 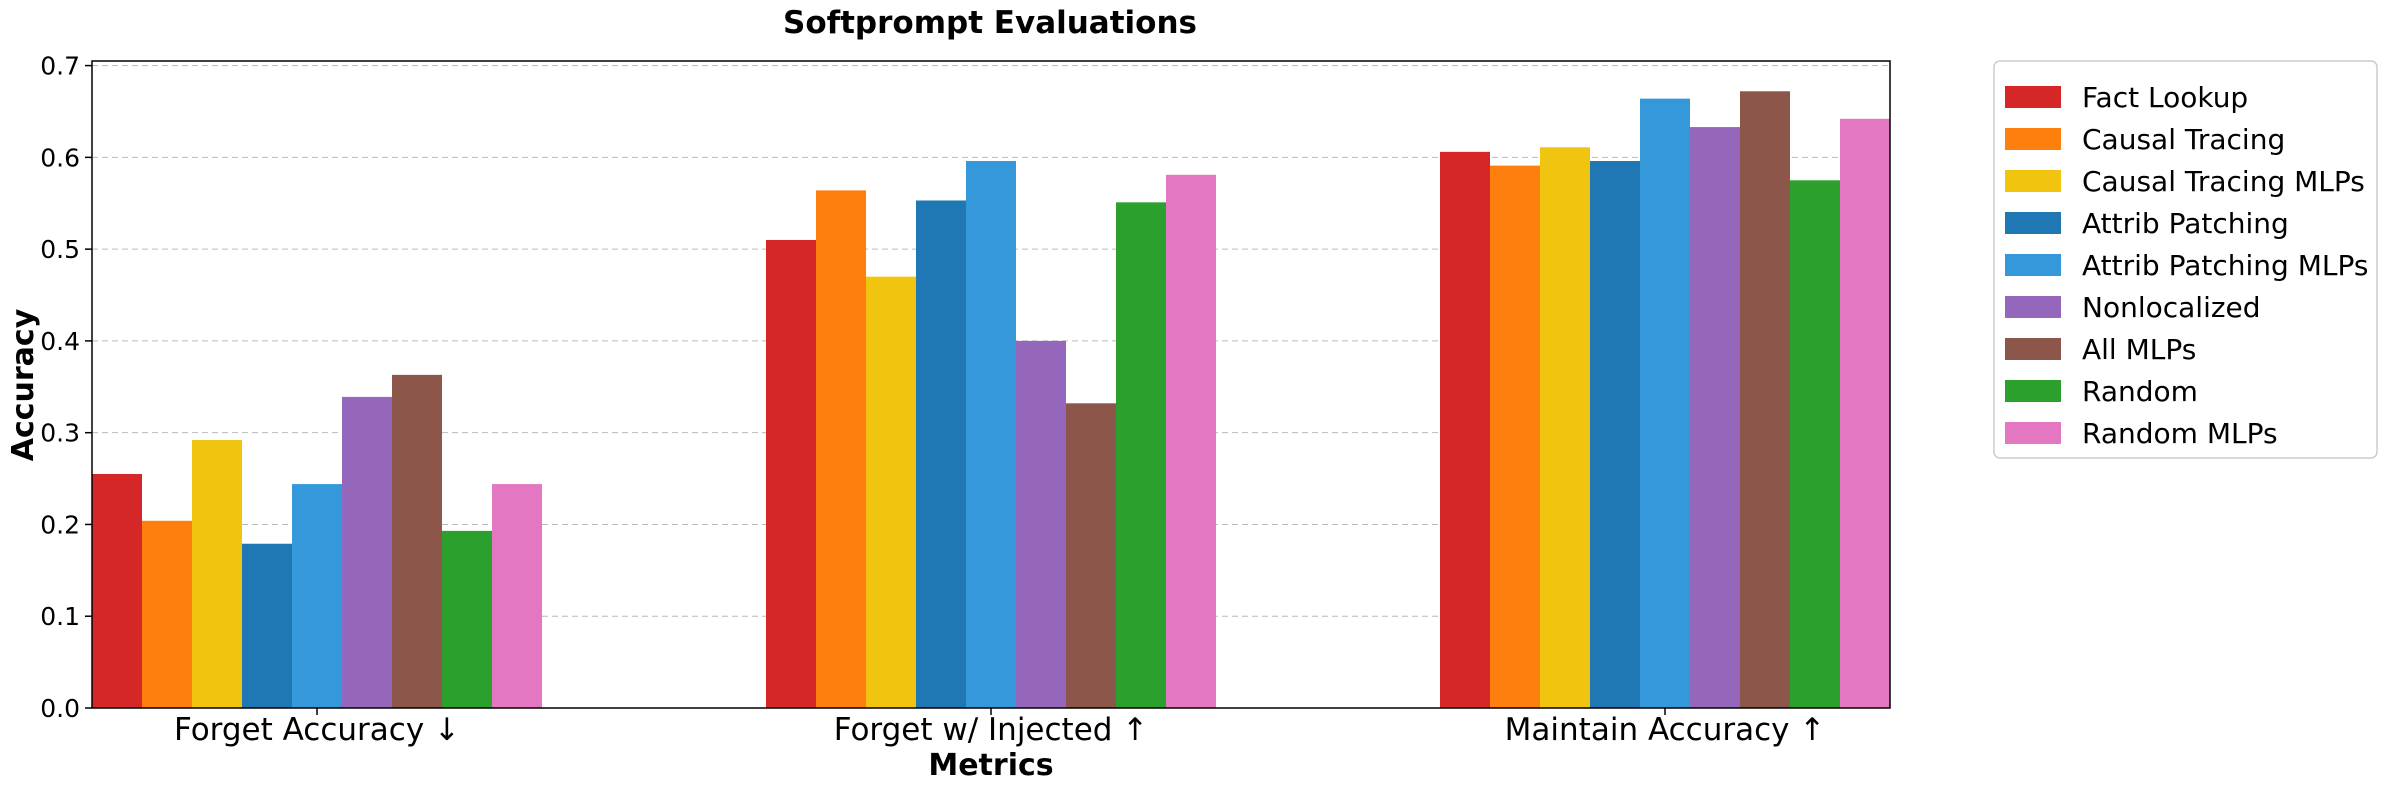 What do you see at coordinates (2185, 223) in the screenshot?
I see `legend-label: Attrib Patching` at bounding box center [2185, 223].